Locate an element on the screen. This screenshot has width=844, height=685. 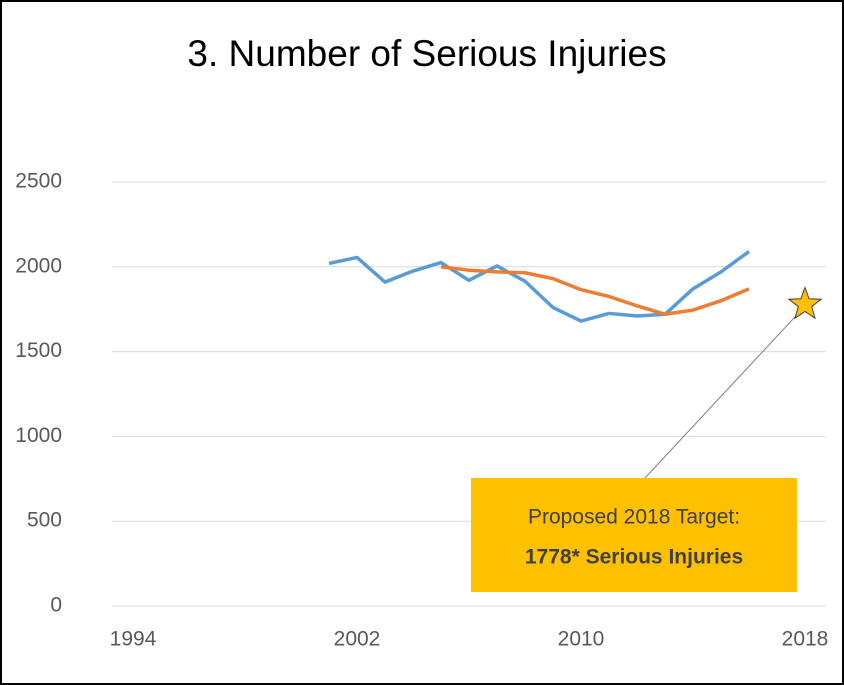
y-tick-label: 2500 is located at coordinates (38, 181).